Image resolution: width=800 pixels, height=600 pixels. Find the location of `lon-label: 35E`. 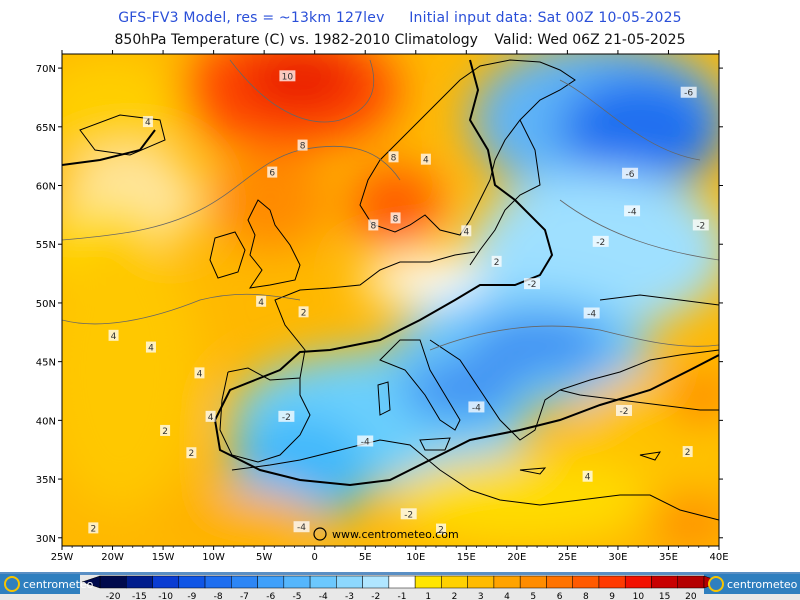

lon-label: 35E is located at coordinates (668, 557).